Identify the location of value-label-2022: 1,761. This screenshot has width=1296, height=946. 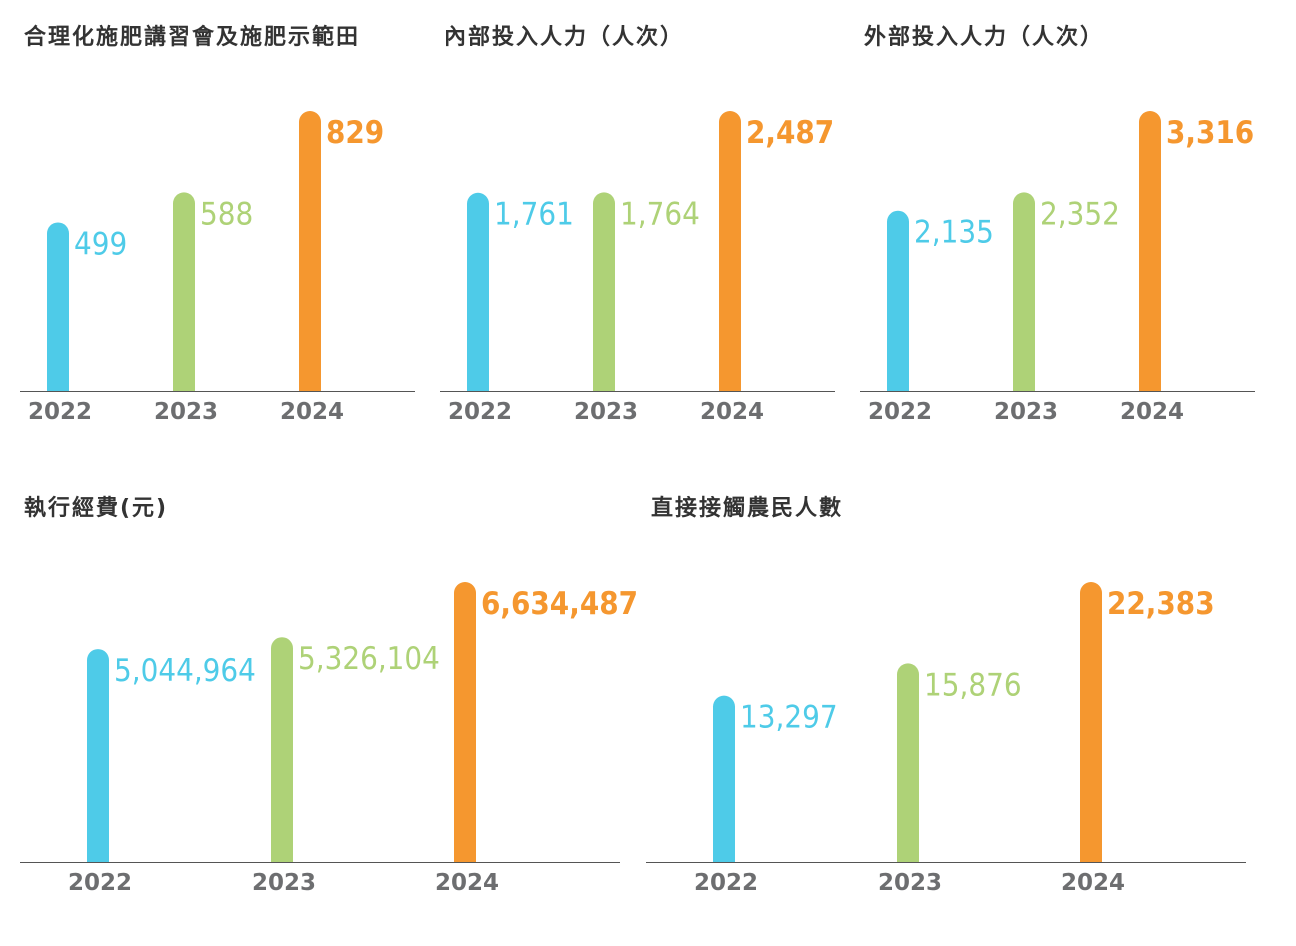
(534, 215).